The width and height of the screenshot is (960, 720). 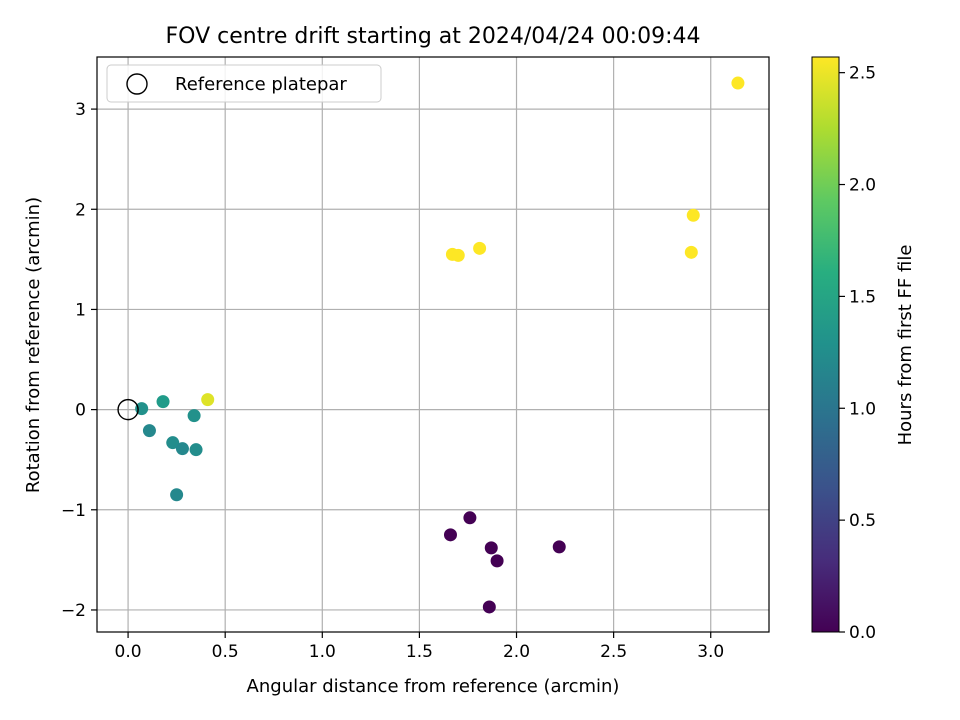 What do you see at coordinates (862, 633) in the screenshot?
I see `colorbar-tick-label: 0.0` at bounding box center [862, 633].